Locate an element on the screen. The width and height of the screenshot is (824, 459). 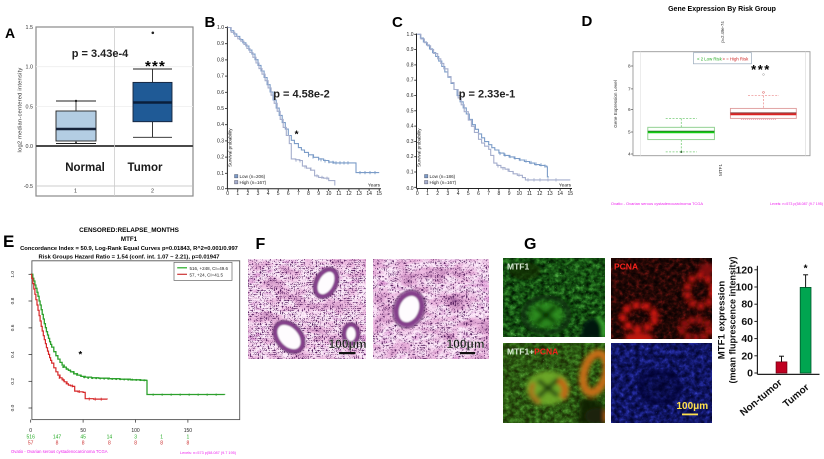
svg-text: log2 median-centered intensity is located at coordinates (21, 110).